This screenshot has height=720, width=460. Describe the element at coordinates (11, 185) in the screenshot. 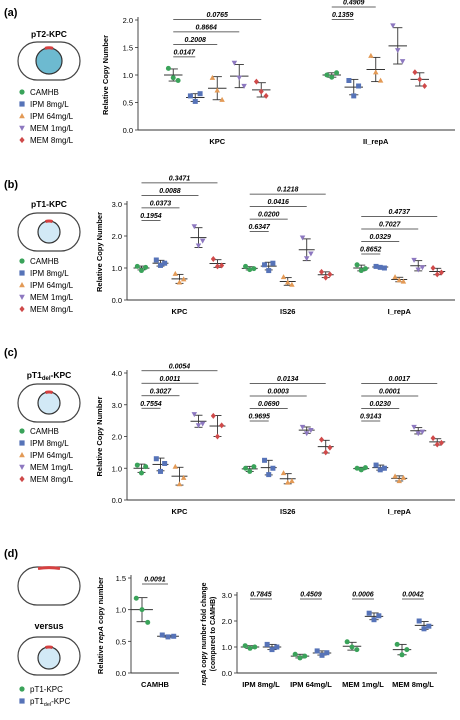

I see `panel-letter-b: (b)` at that location.